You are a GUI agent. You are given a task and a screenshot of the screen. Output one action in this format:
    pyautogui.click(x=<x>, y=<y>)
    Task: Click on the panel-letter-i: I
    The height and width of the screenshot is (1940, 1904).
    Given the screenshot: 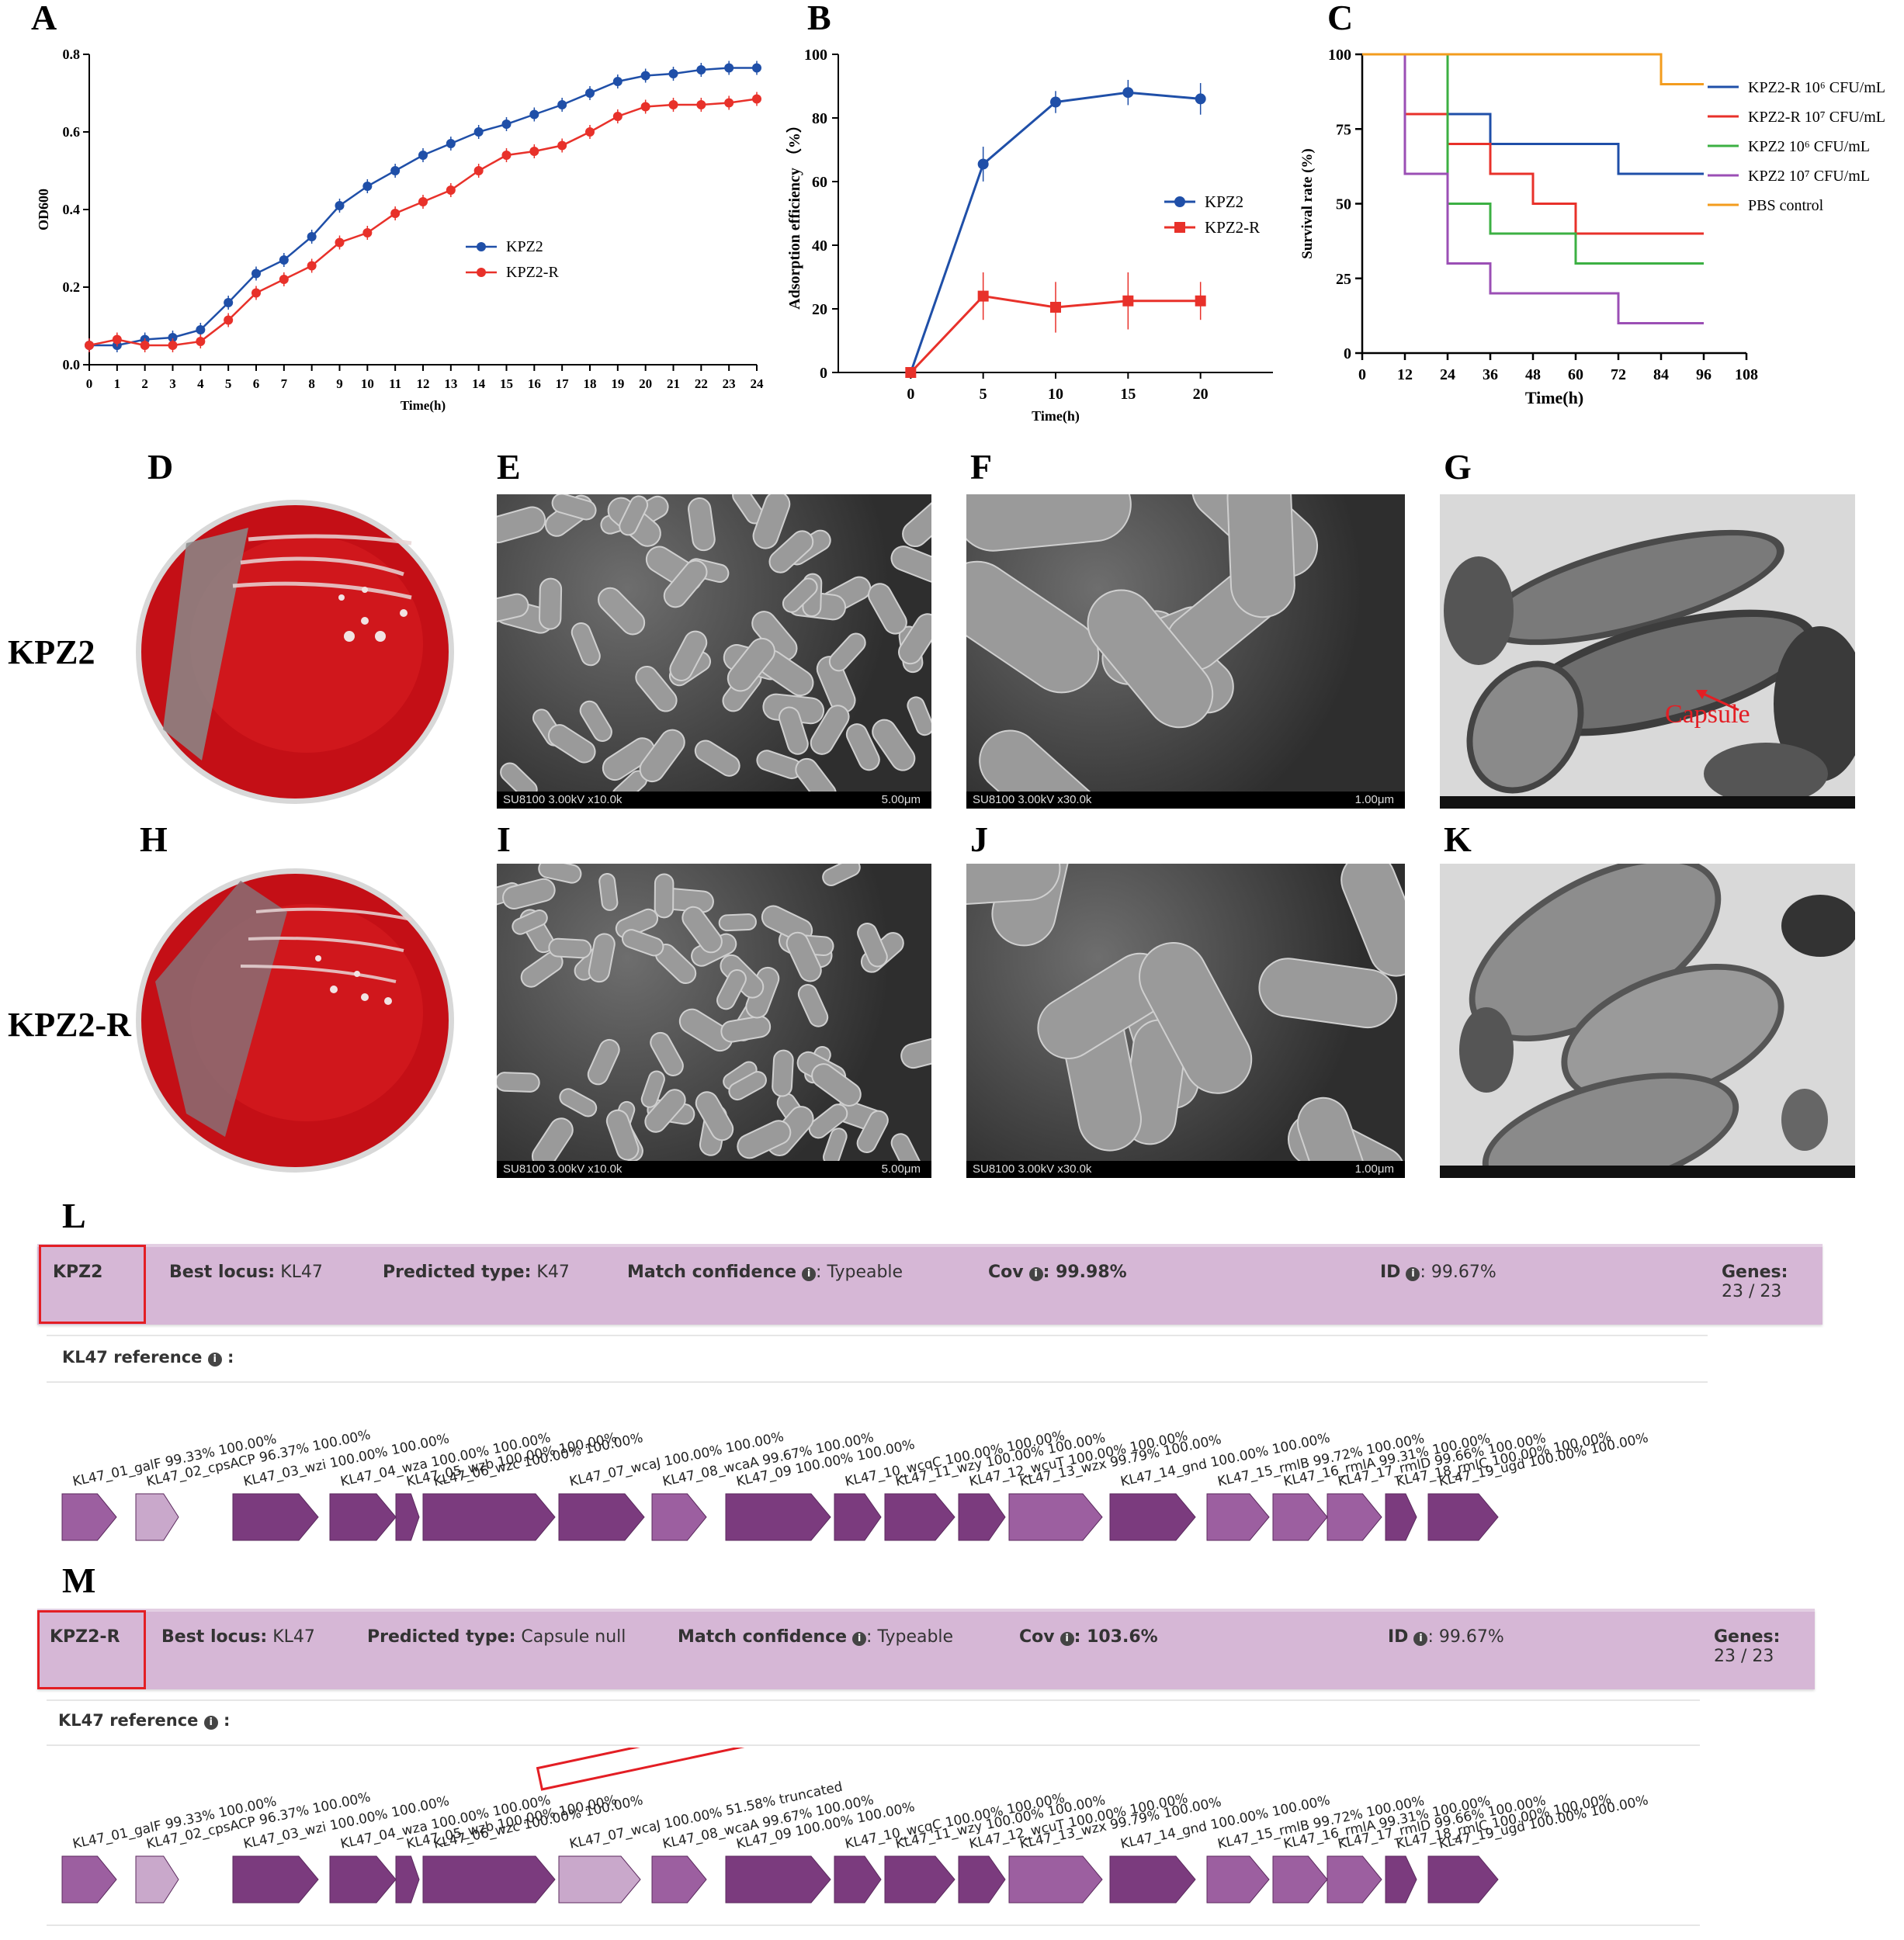 What is the action you would take?
    pyautogui.click(x=504, y=839)
    